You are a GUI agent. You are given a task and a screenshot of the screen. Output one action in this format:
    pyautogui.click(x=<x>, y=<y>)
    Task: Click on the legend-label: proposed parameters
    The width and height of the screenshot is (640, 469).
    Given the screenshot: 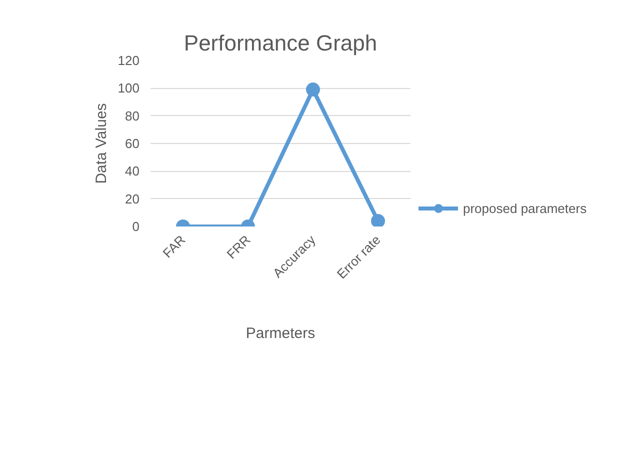 What is the action you would take?
    pyautogui.click(x=525, y=208)
    